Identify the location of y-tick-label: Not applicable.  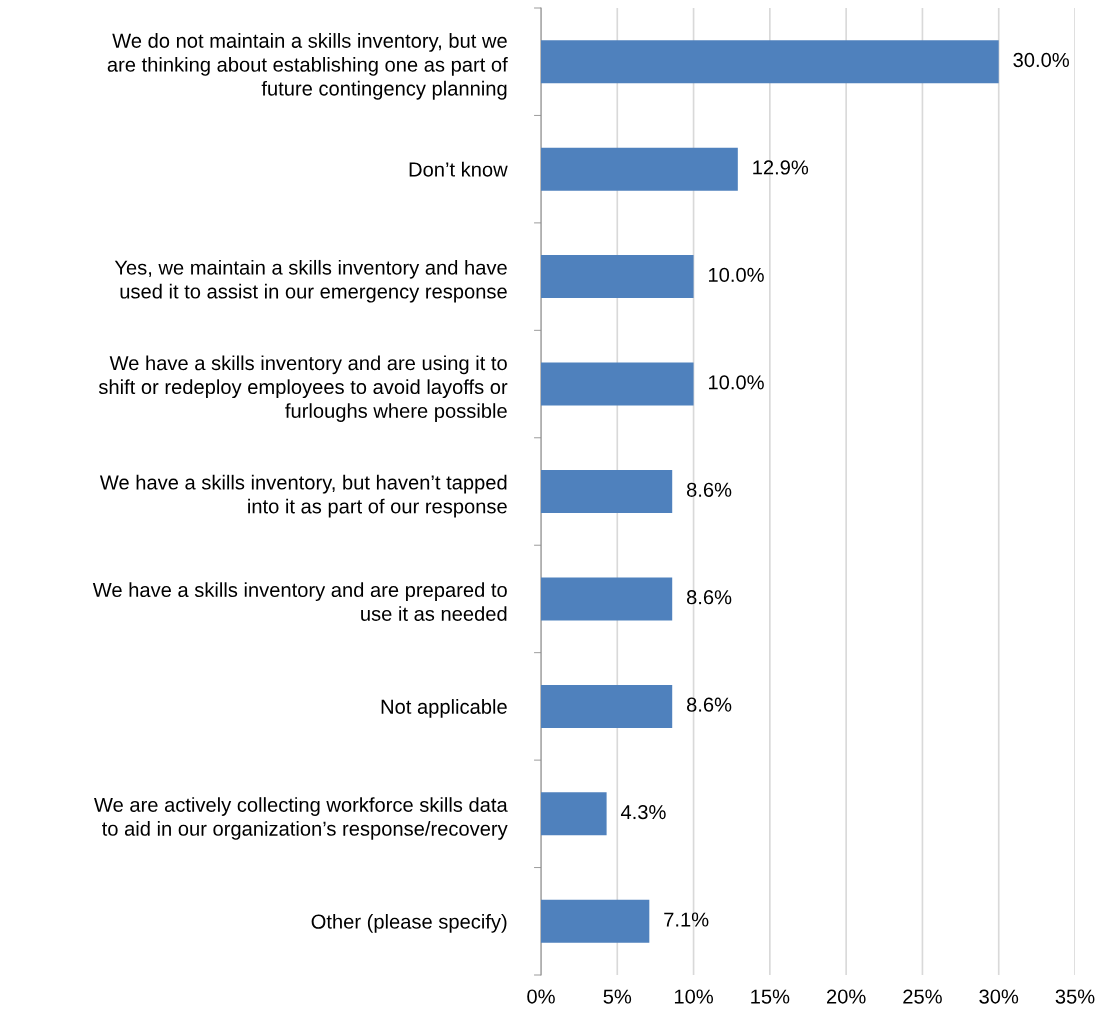
(444, 708).